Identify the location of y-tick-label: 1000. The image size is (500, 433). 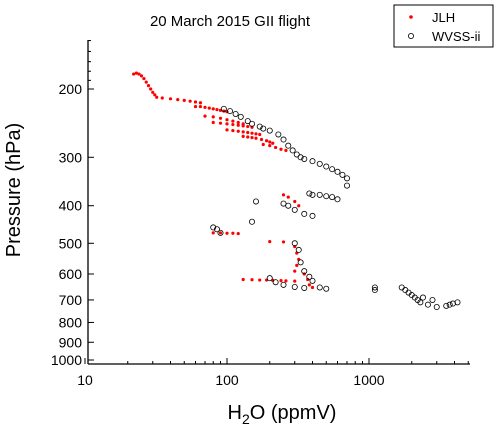
(66, 360).